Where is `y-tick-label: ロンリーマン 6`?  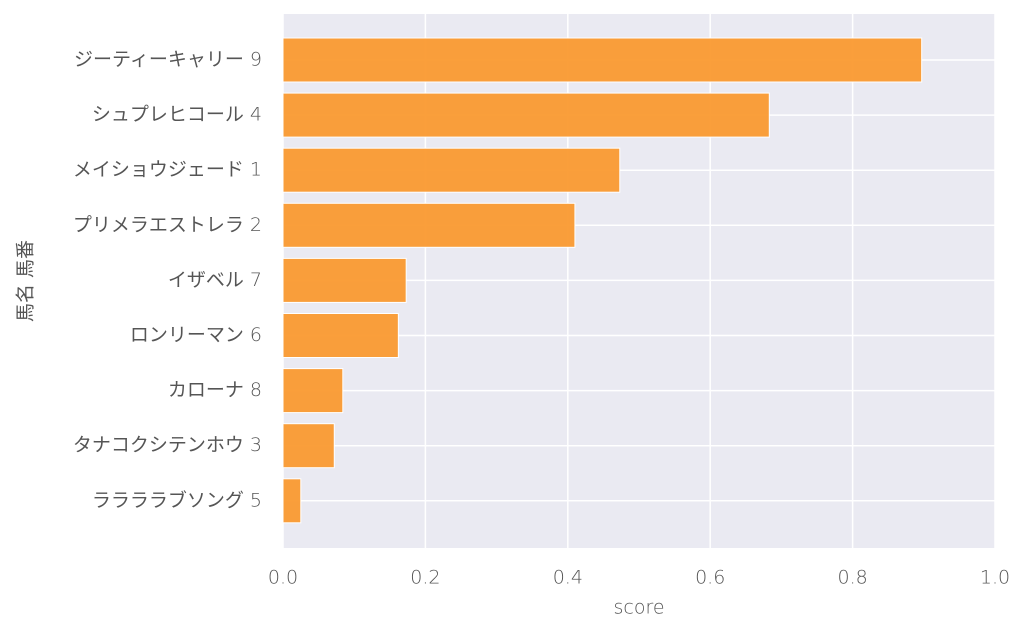
y-tick-label: ロンリーマン 6 is located at coordinates (196, 335).